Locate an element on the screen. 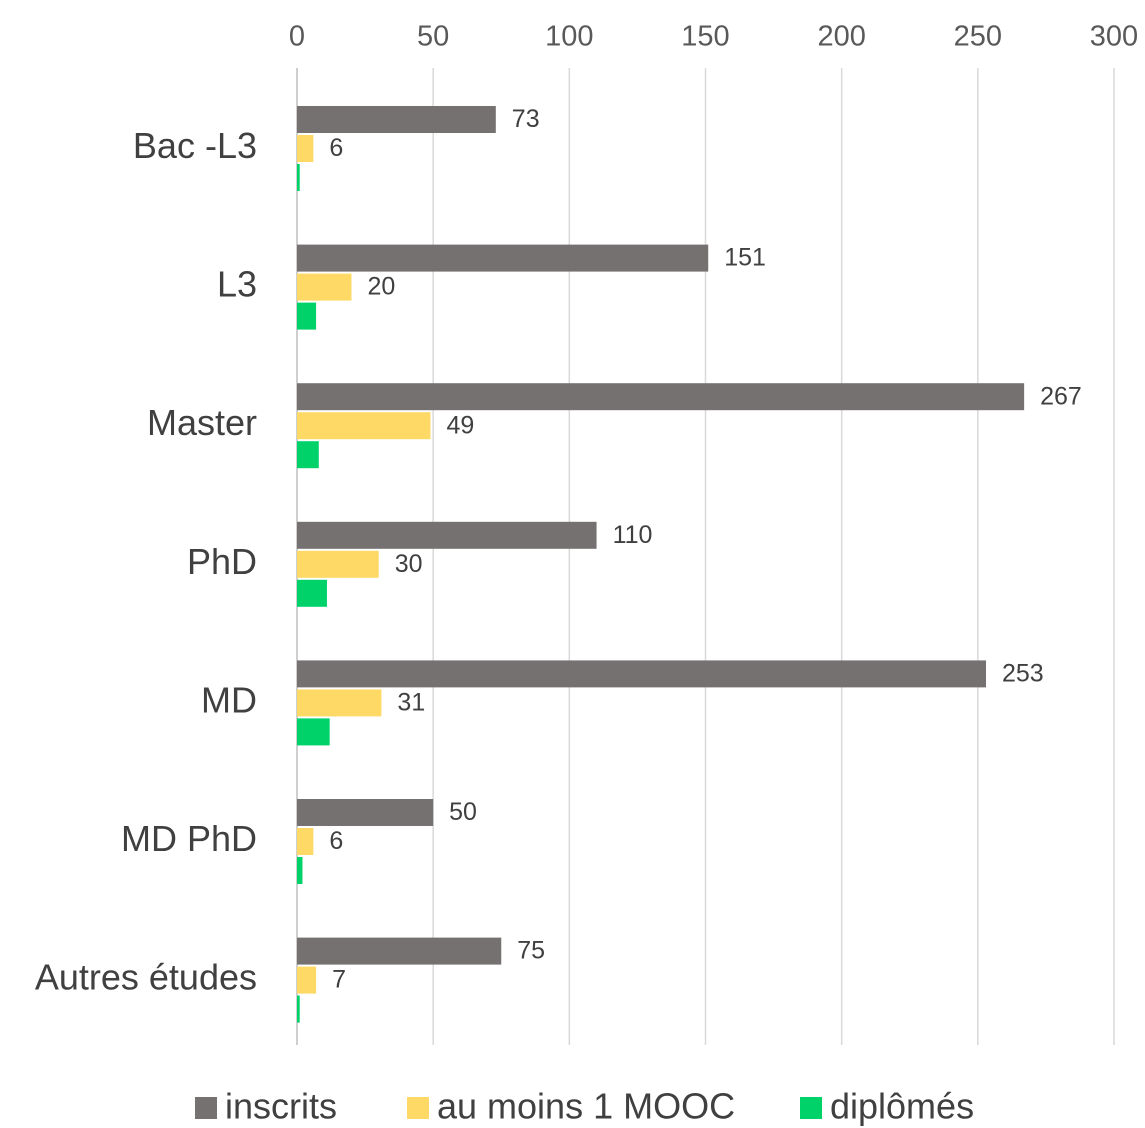 The height and width of the screenshot is (1128, 1145). x-tick-label: 100 is located at coordinates (569, 37).